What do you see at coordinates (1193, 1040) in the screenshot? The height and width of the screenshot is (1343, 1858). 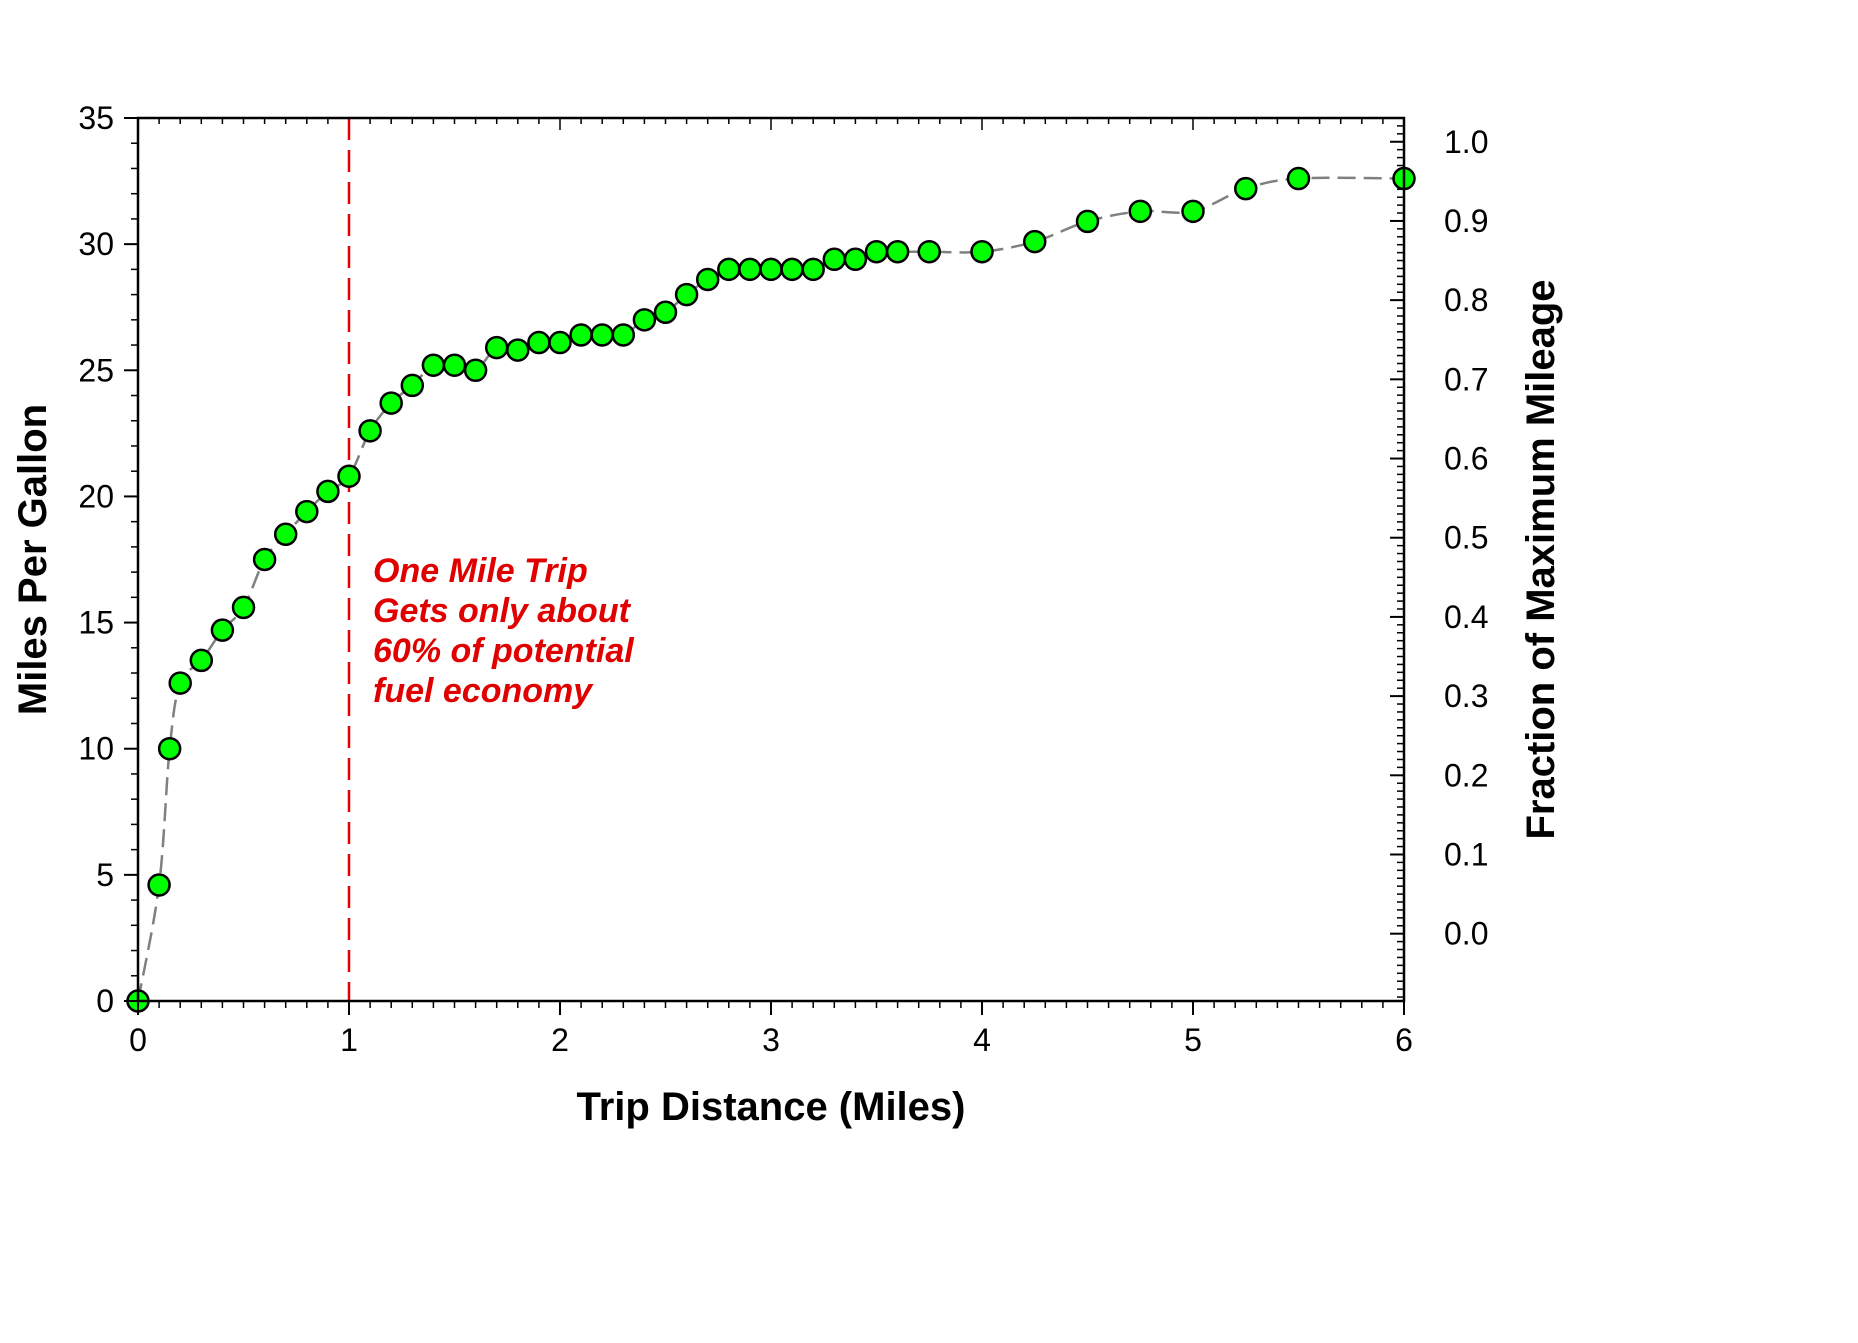 I see `x-tick-label: 5` at bounding box center [1193, 1040].